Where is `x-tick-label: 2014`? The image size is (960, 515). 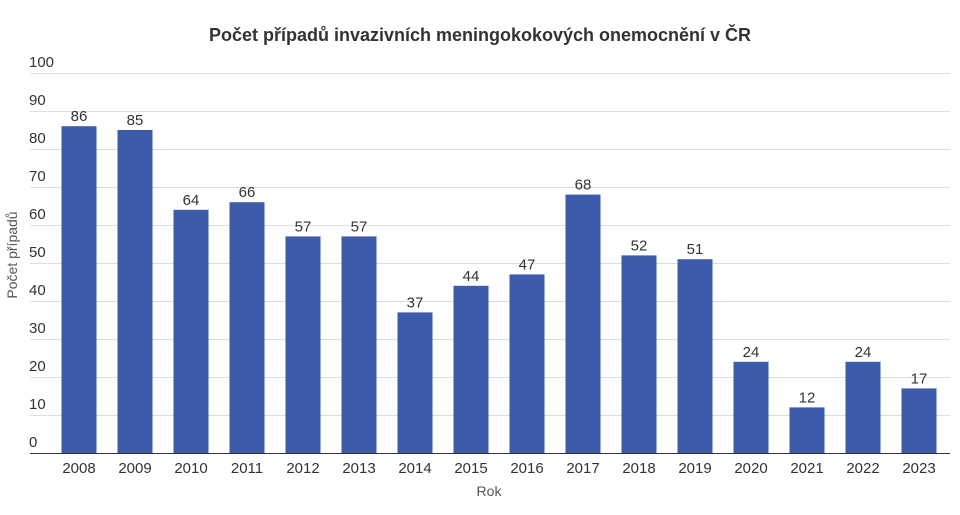 x-tick-label: 2014 is located at coordinates (414, 468).